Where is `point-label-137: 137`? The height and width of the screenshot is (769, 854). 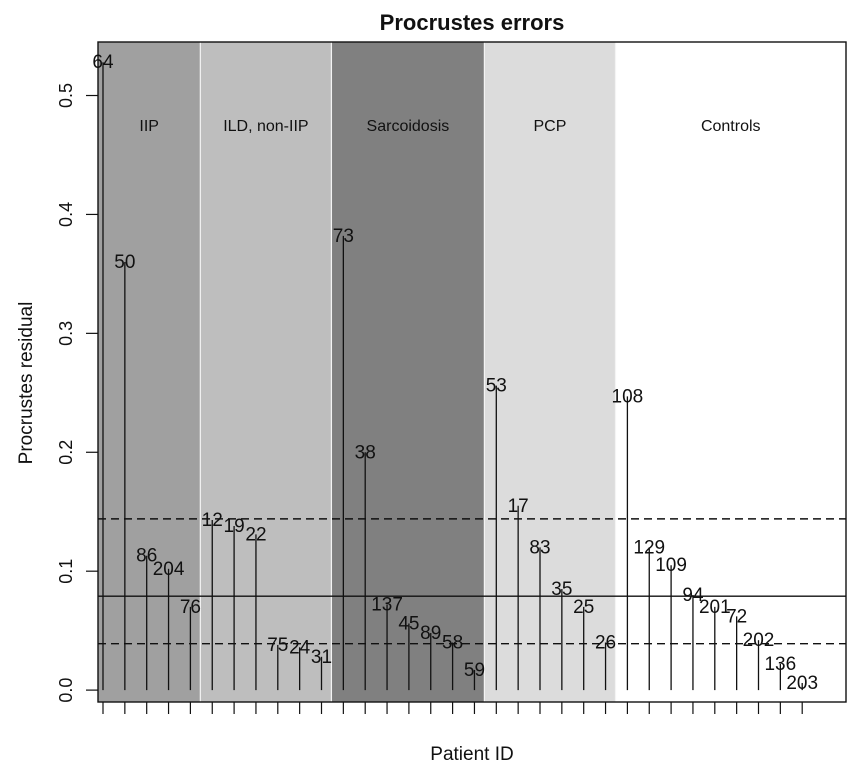 point-label-137: 137 is located at coordinates (387, 604).